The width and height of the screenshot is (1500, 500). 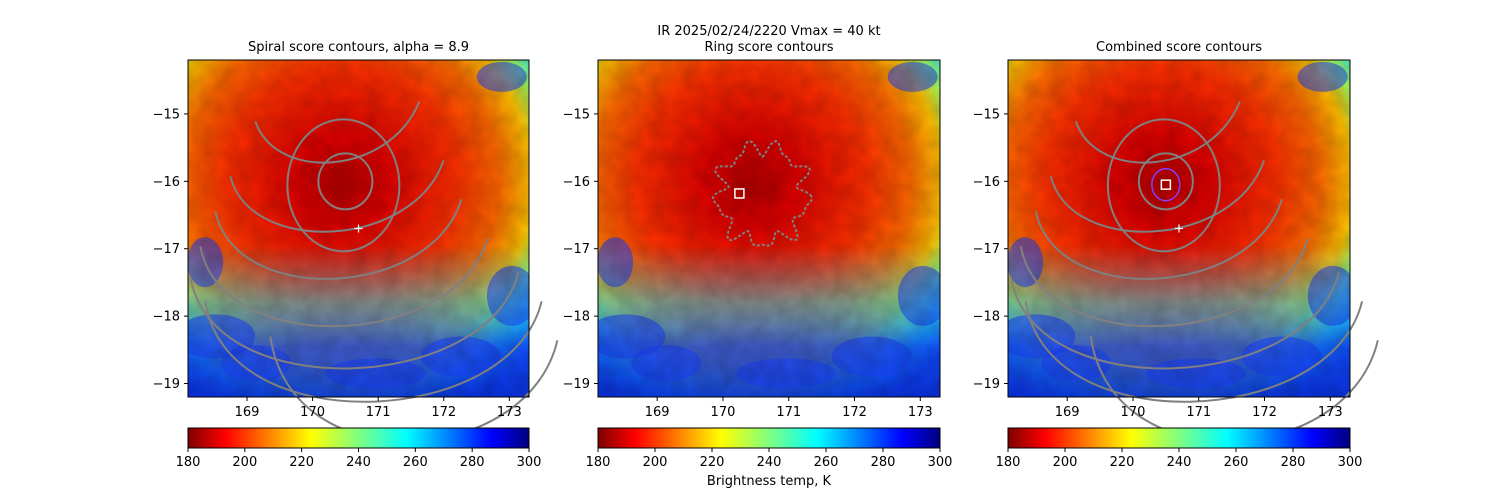 I want to click on ring-contour, so click(x=762, y=193).